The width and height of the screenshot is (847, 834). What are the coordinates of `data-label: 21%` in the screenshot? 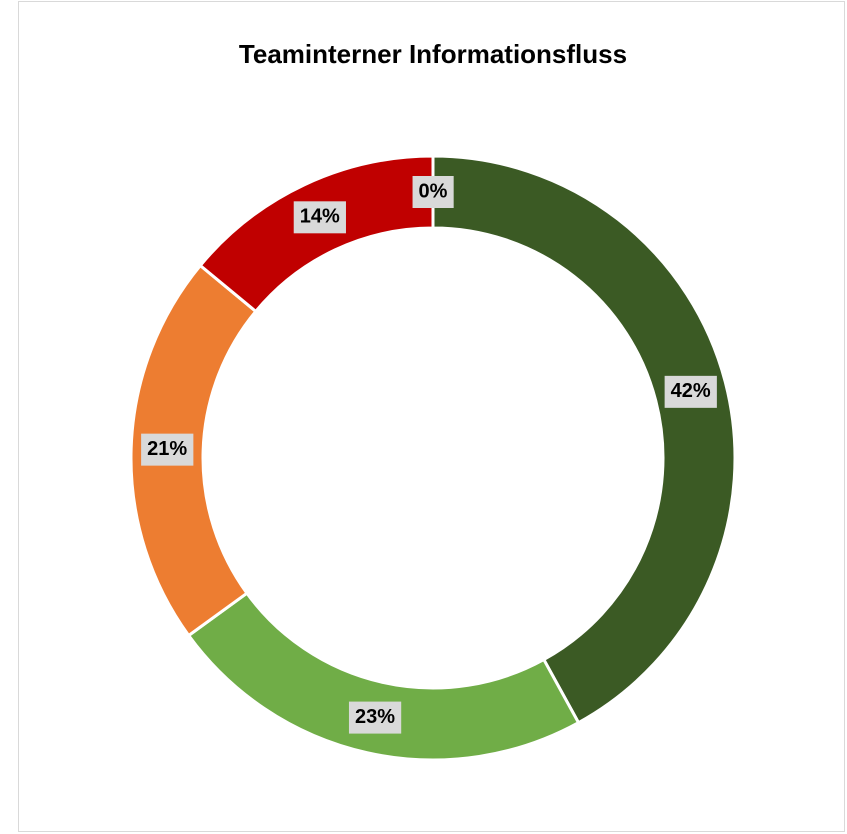 It's located at (167, 449).